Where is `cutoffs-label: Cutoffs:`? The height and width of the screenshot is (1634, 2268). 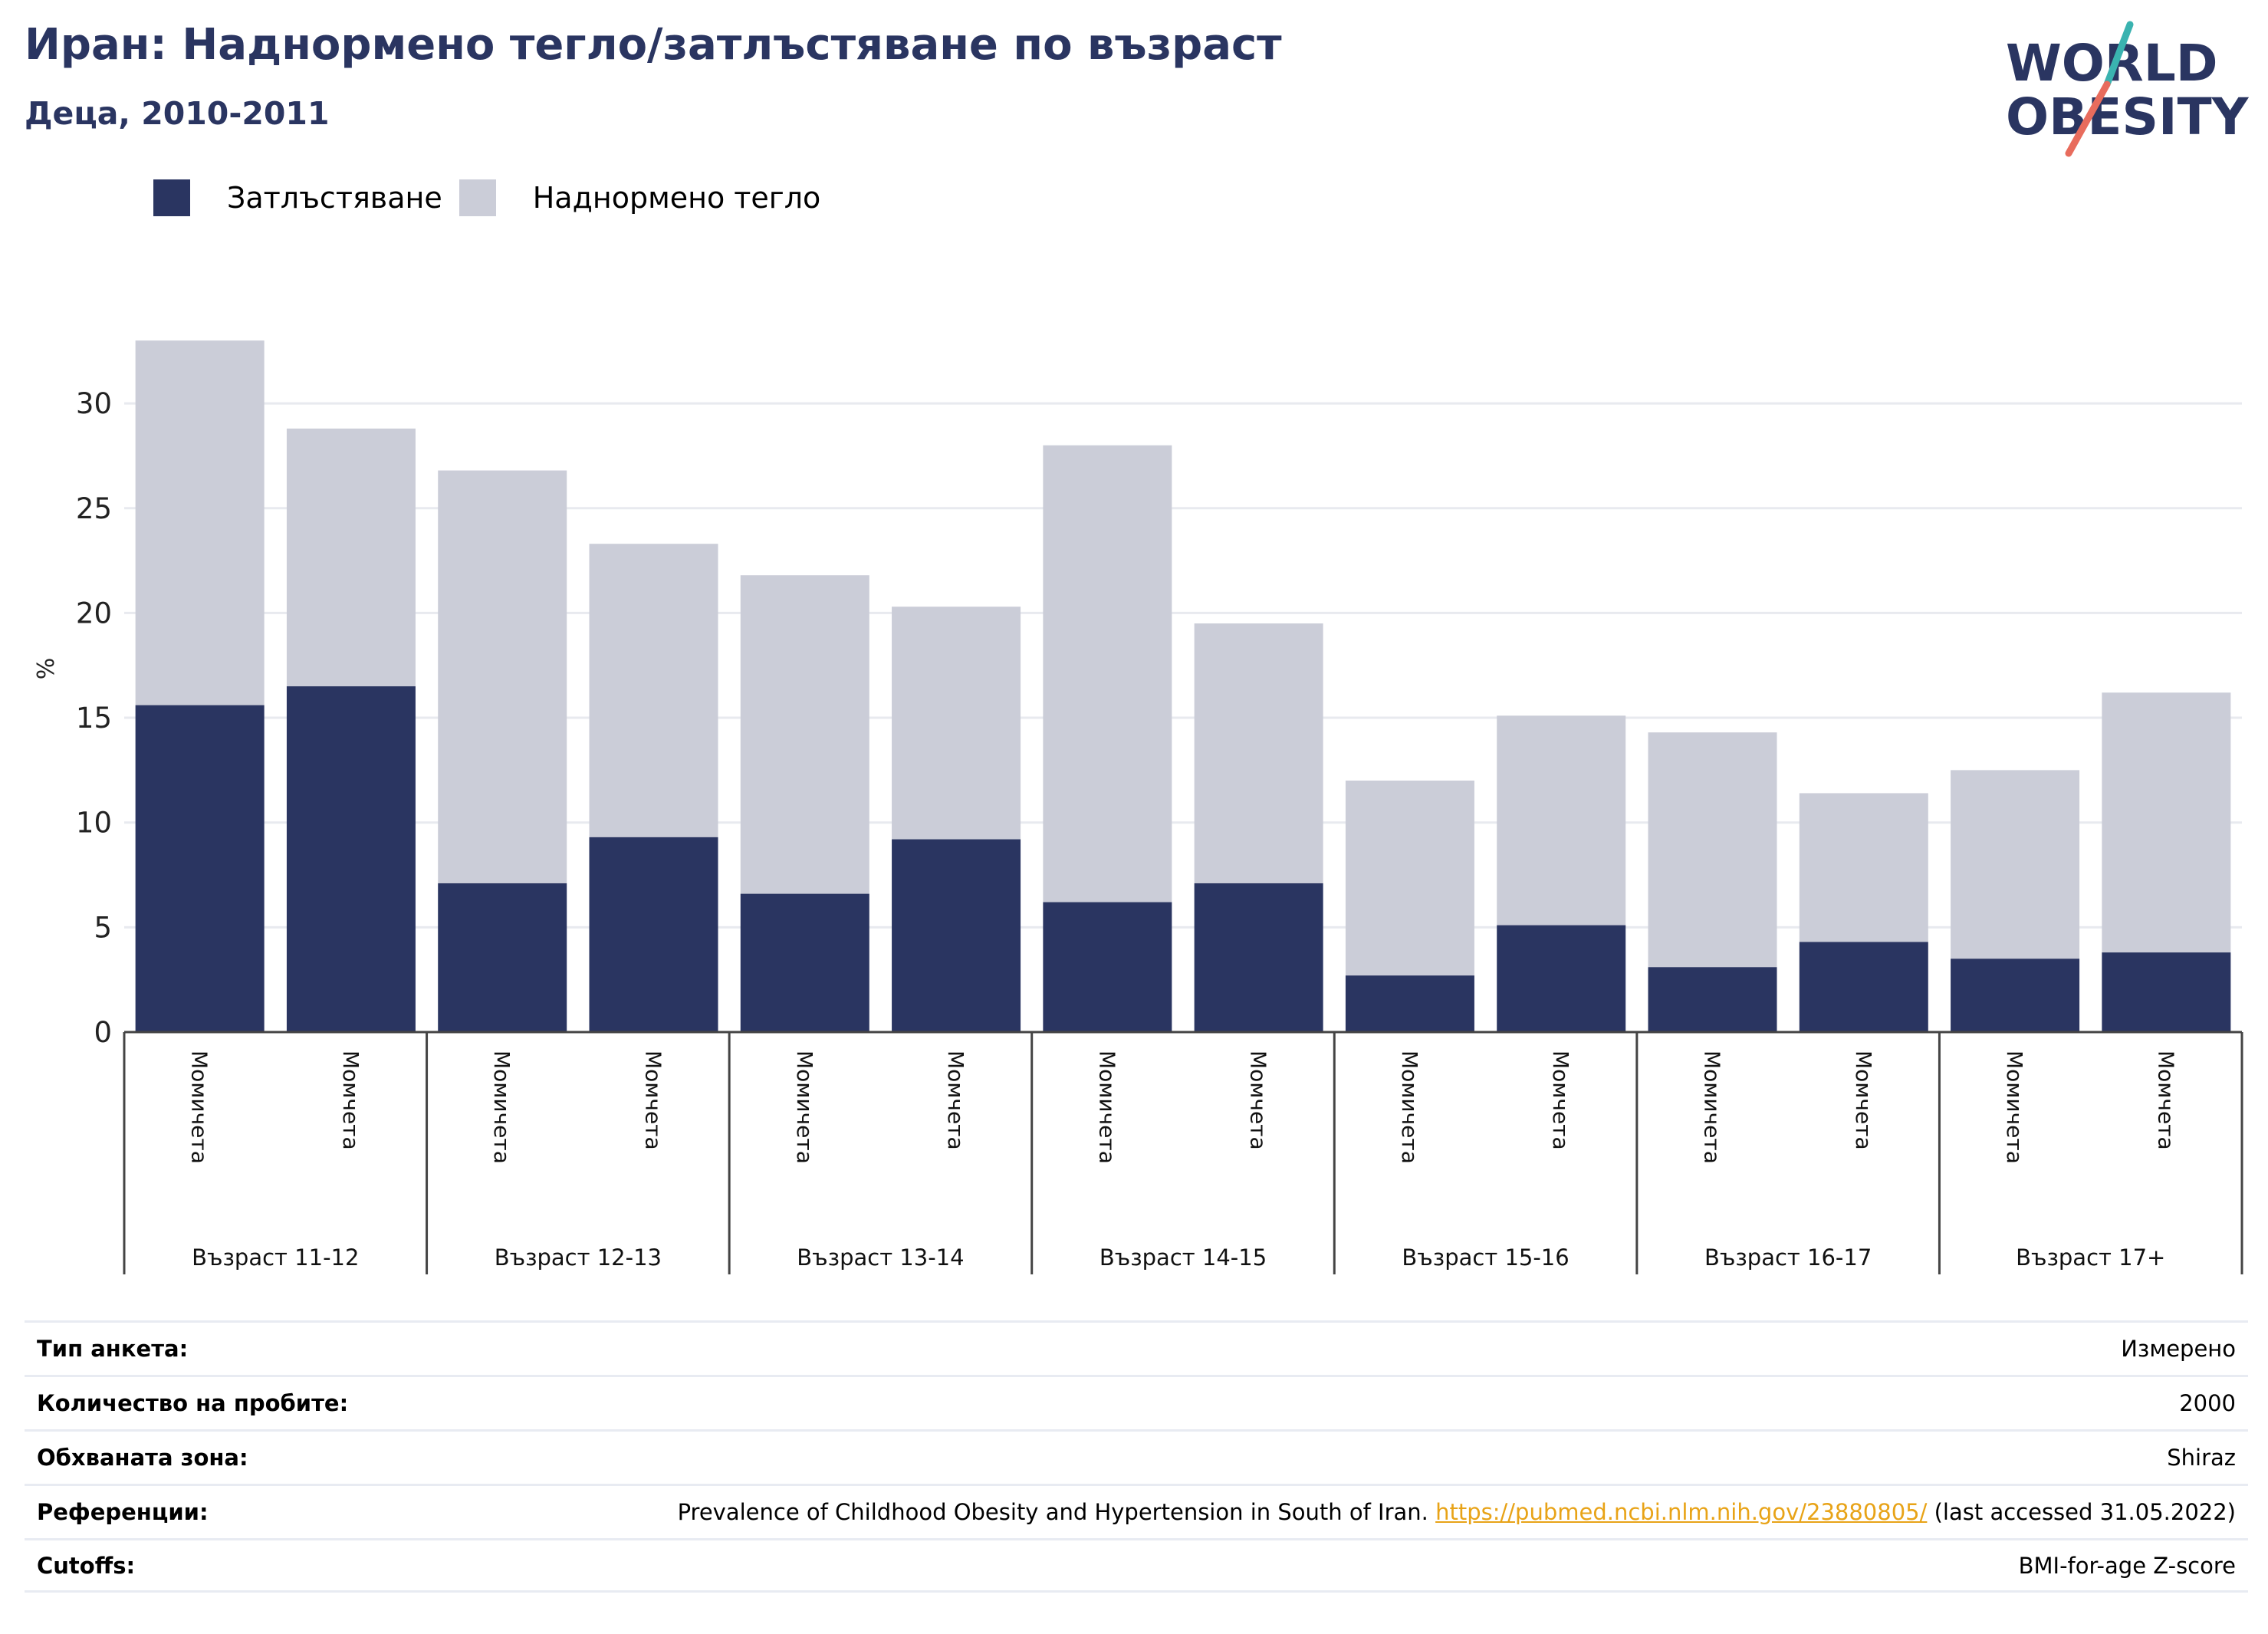 cutoffs-label: Cutoffs: is located at coordinates (86, 1566).